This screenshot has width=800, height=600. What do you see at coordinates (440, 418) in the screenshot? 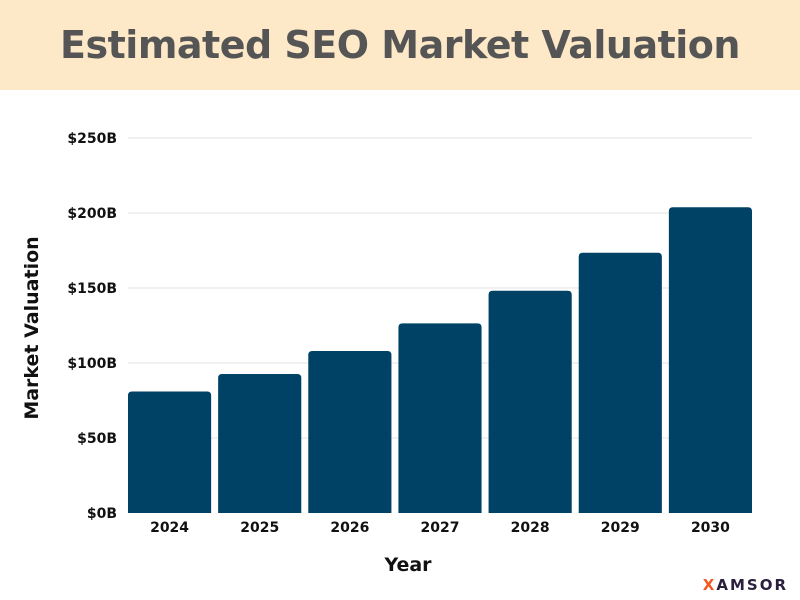
I see `bar-2027` at bounding box center [440, 418].